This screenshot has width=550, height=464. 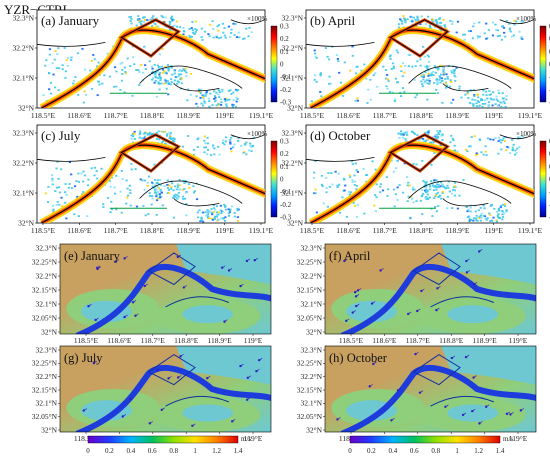 I want to click on y-tick-label: 32°N, so click(x=49, y=331).